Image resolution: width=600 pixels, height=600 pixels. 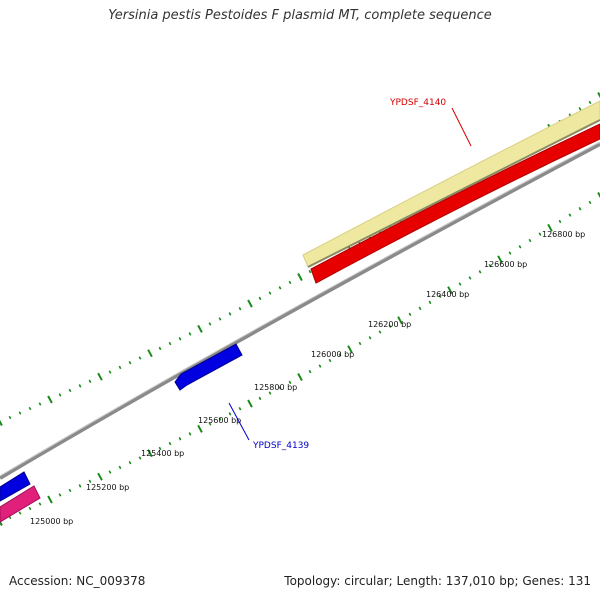 What do you see at coordinates (275, 387) in the screenshot?
I see `tick-label: 125800 bp` at bounding box center [275, 387].